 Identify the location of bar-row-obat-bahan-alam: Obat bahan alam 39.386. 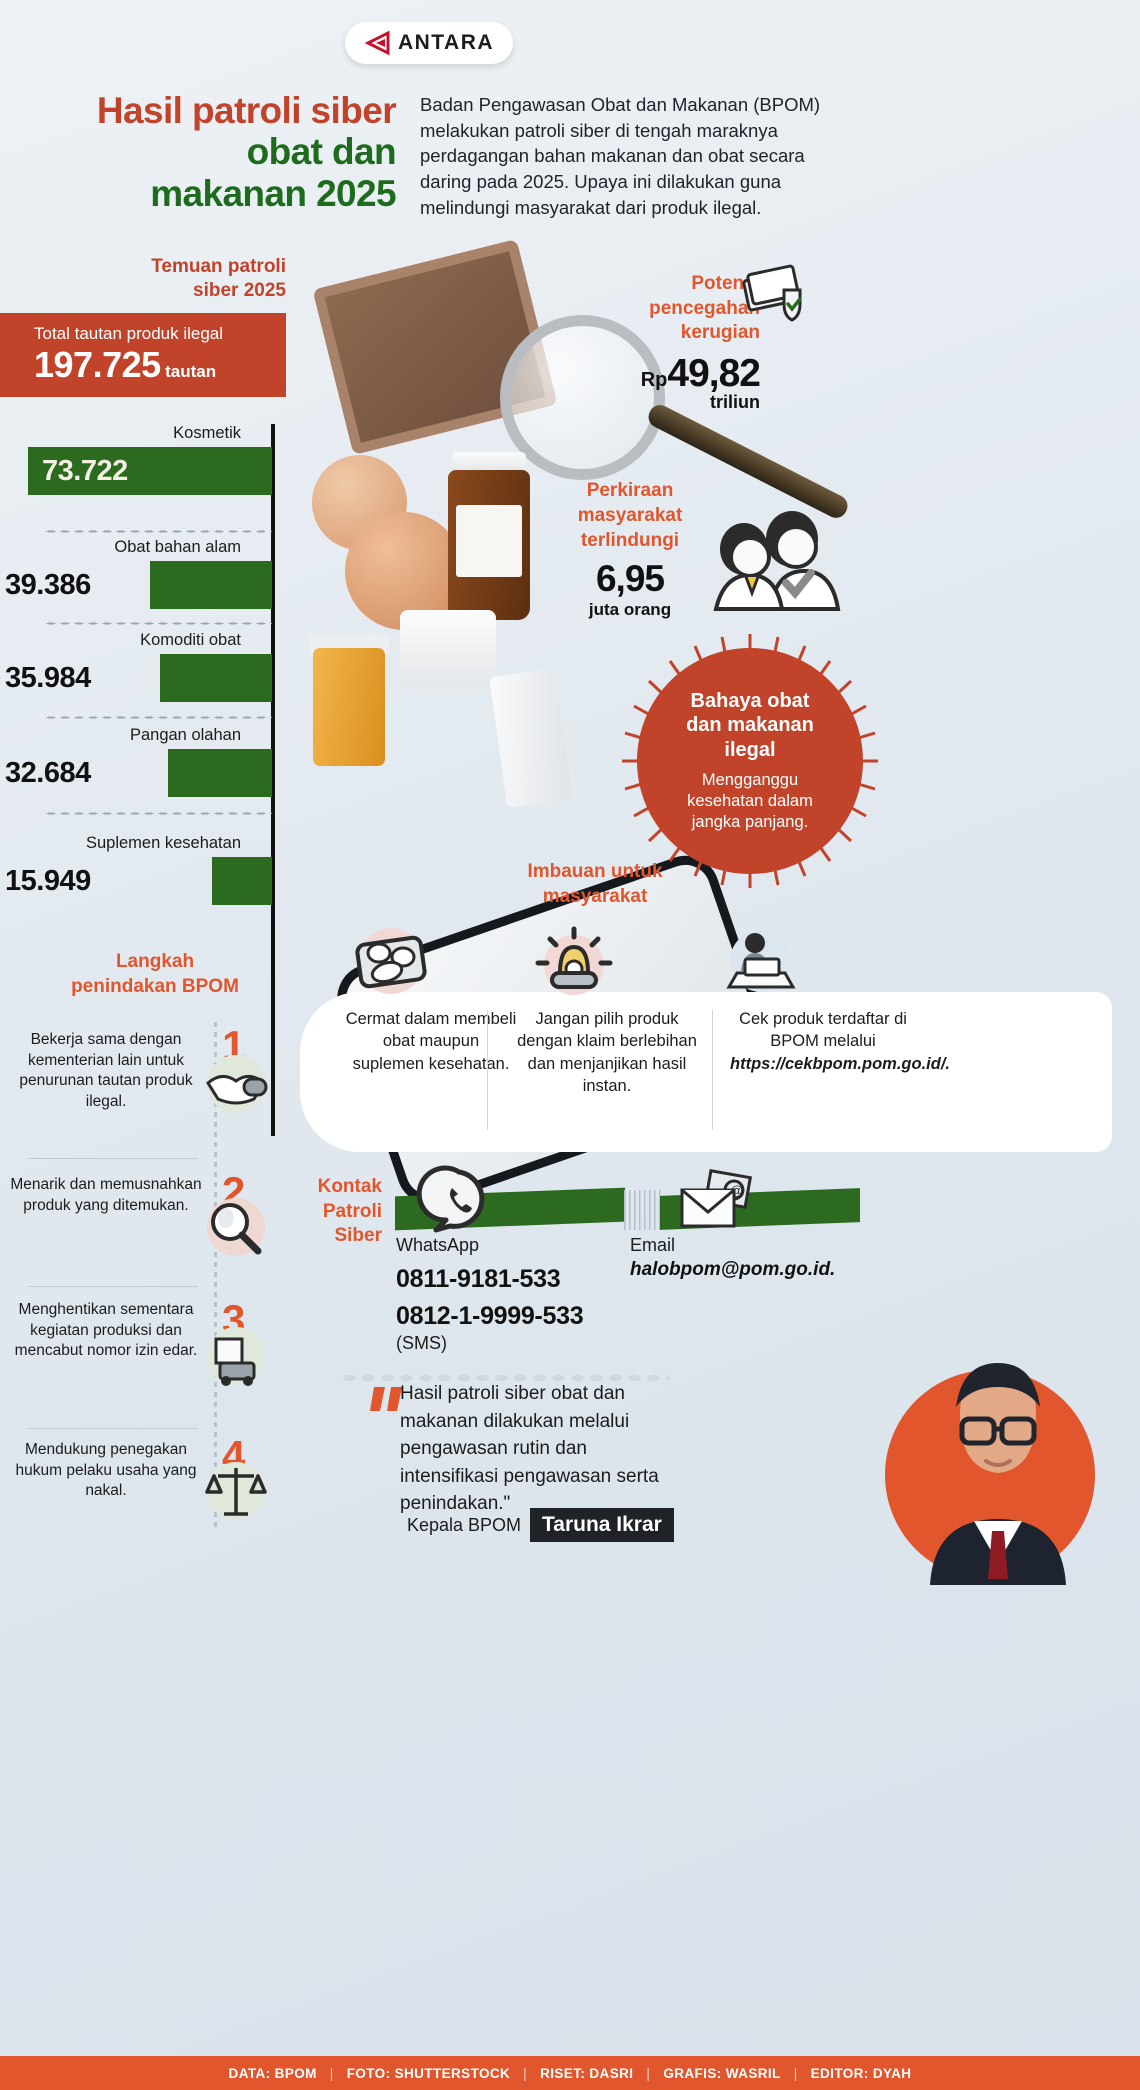
(143, 573).